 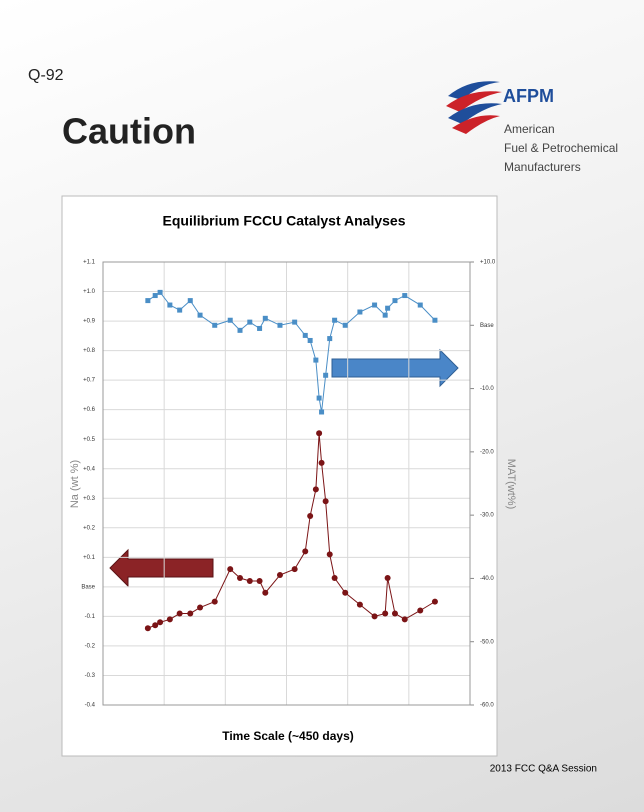 I want to click on y2-tick-label: +10.0, so click(x=488, y=263).